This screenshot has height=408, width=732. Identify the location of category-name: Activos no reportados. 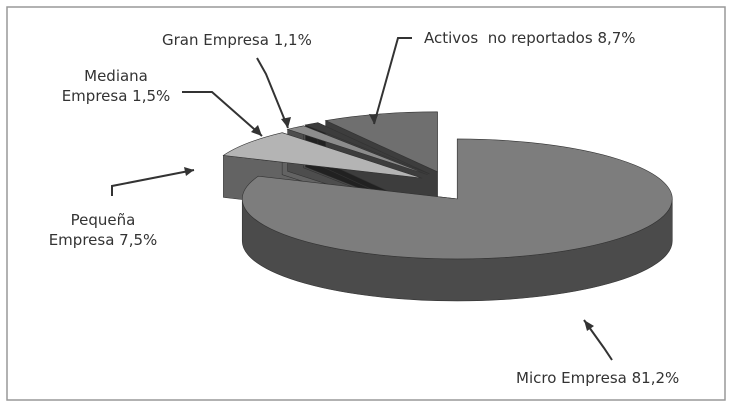
(508, 38).